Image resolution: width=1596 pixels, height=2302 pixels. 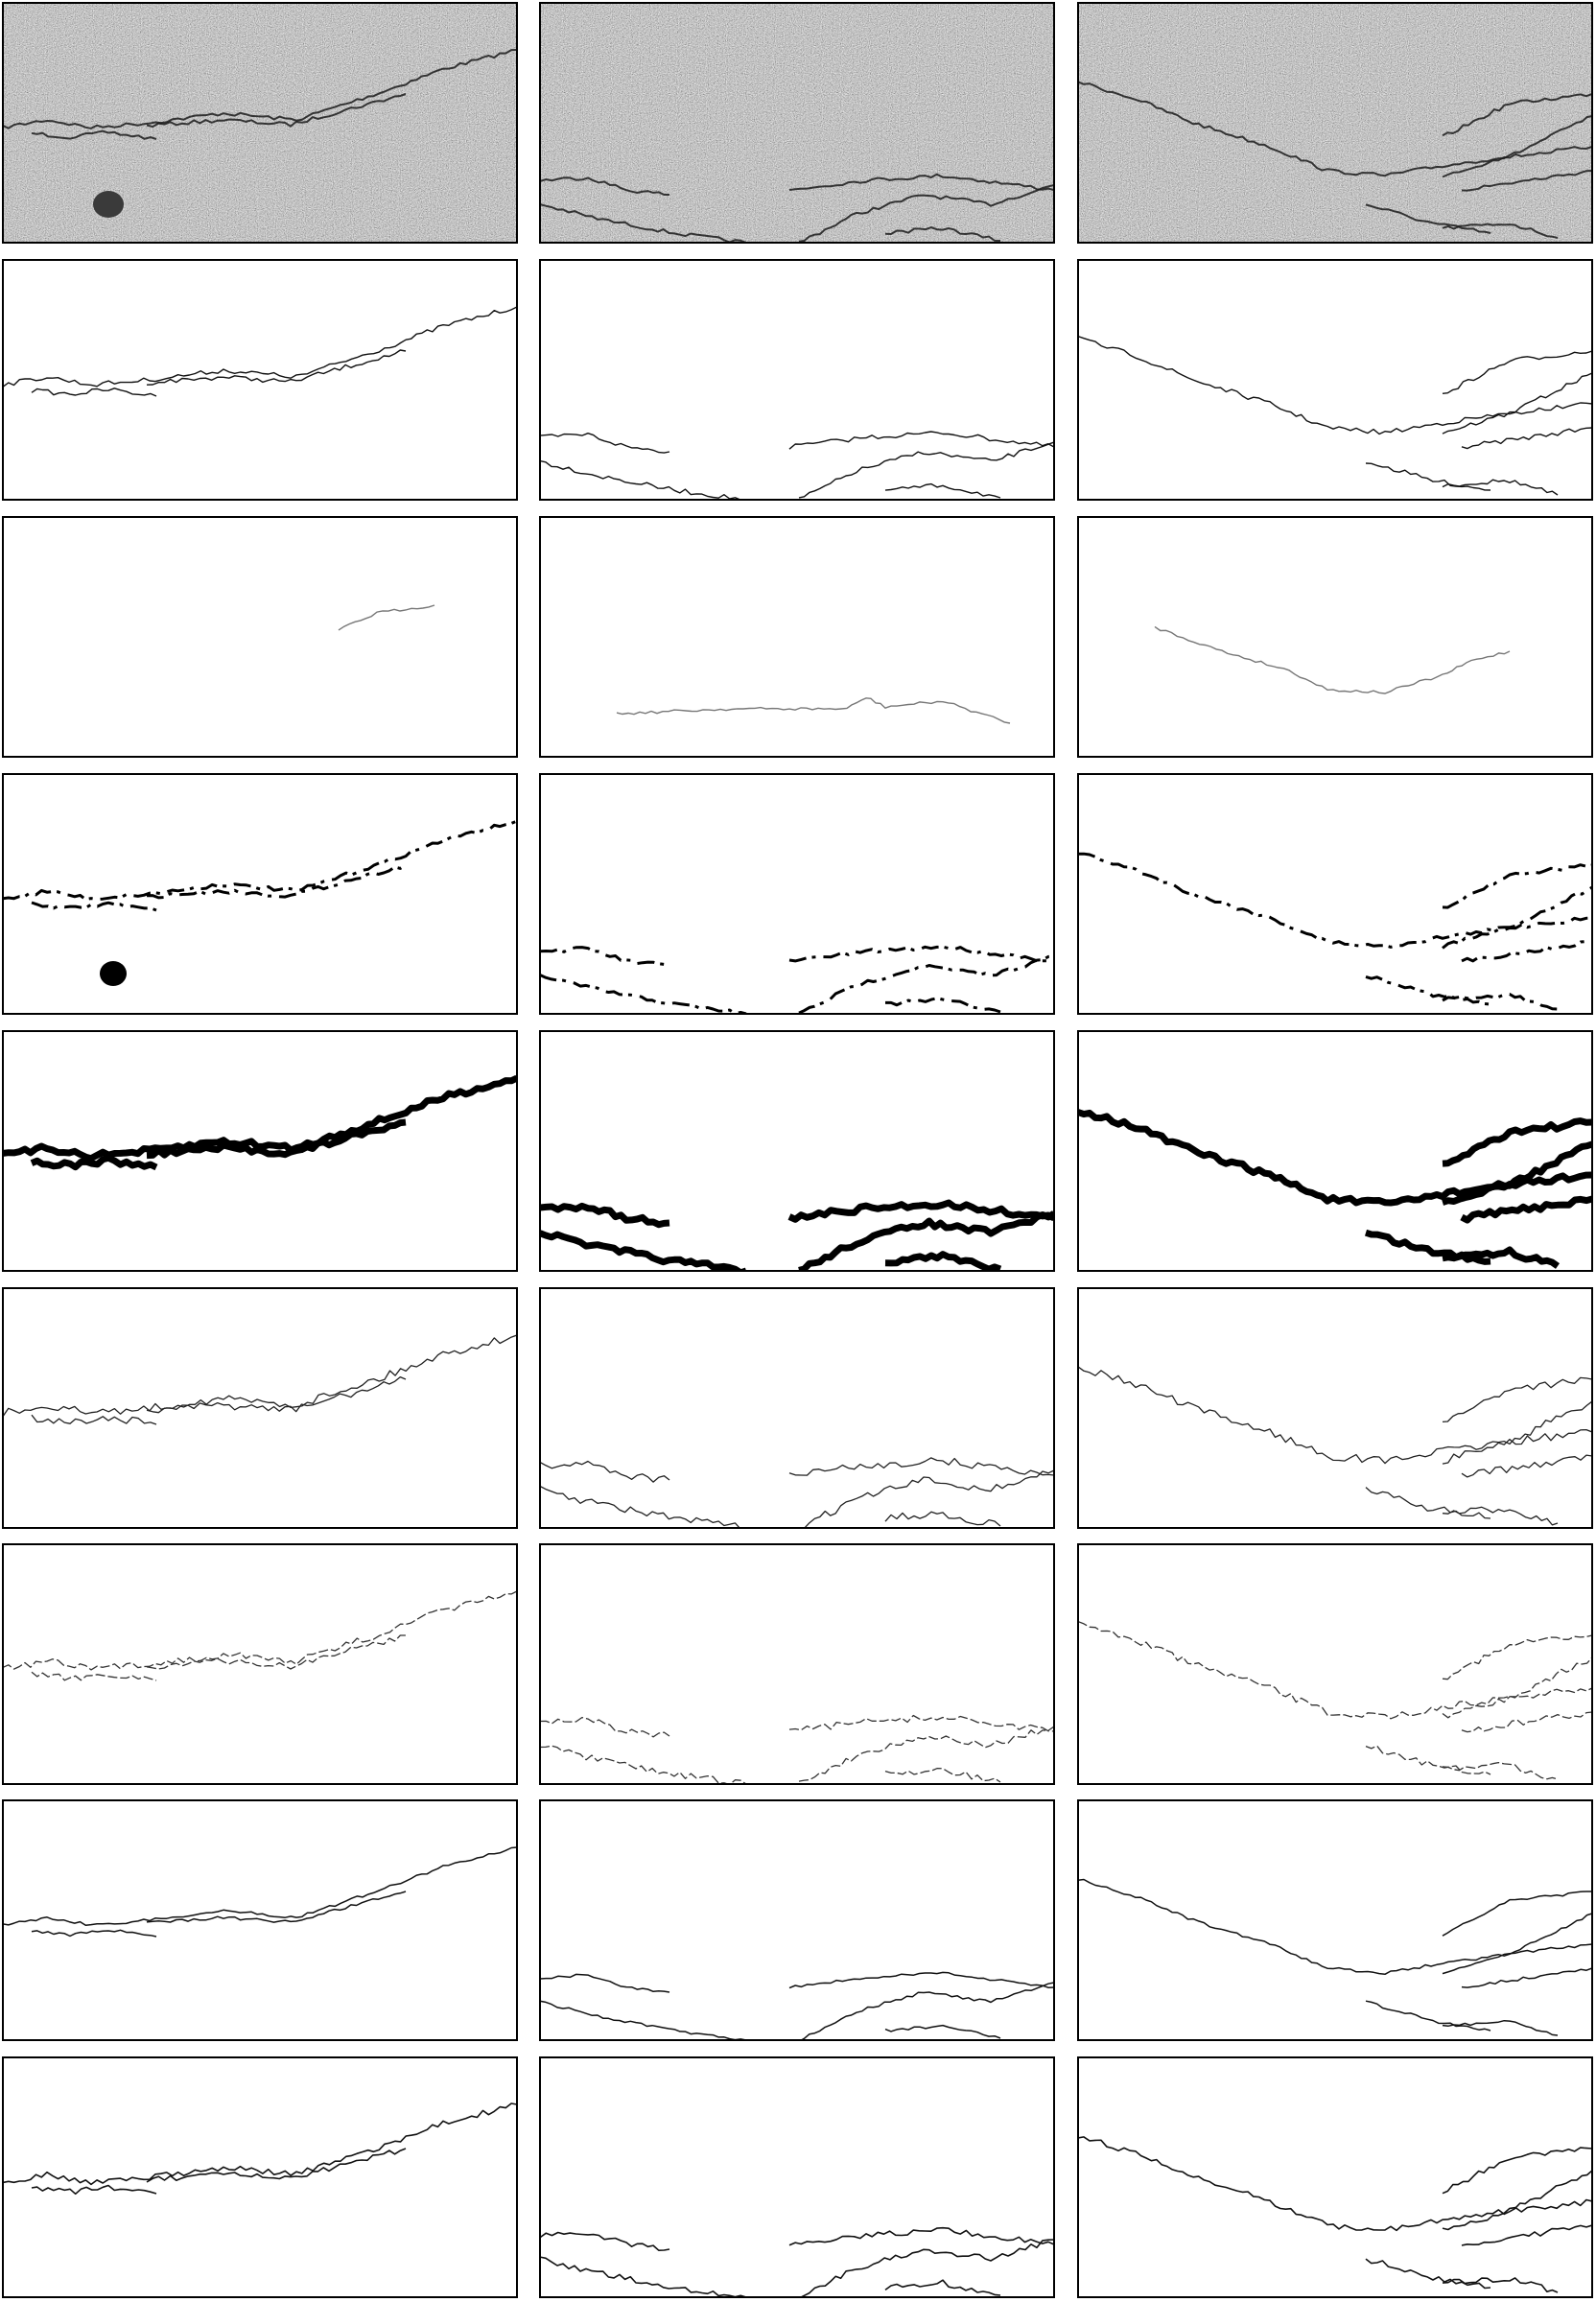 I want to click on stain, so click(x=108, y=204).